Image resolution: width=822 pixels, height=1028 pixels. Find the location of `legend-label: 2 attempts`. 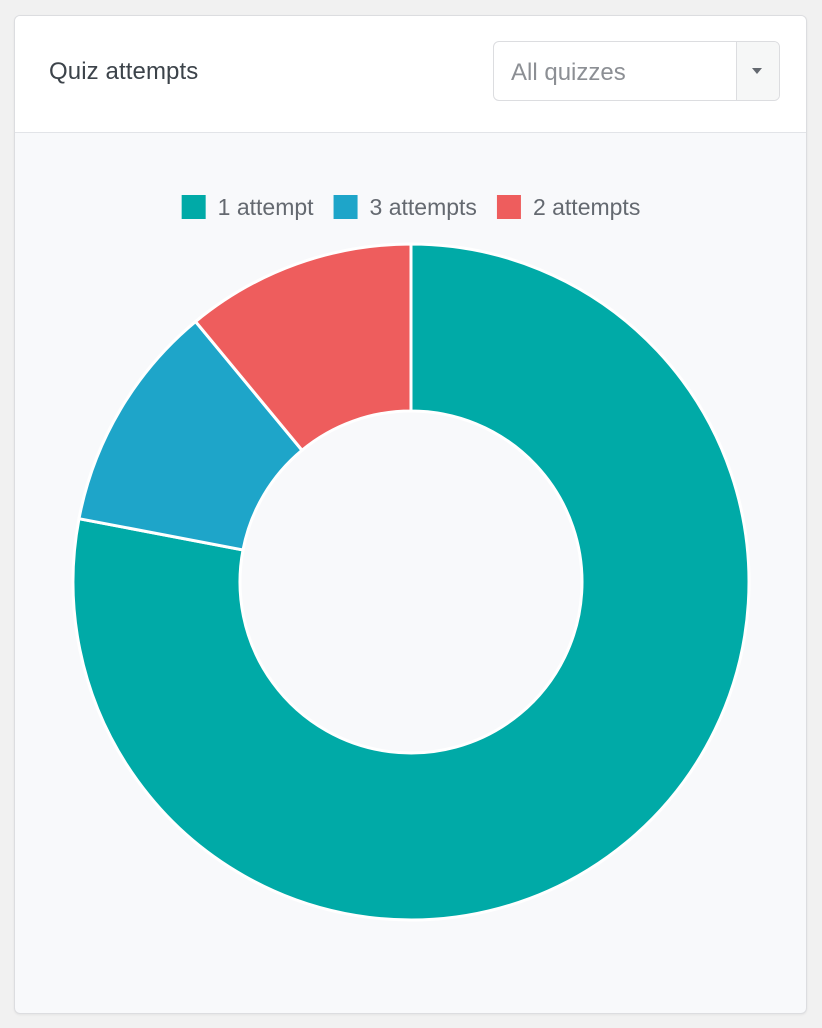

legend-label: 2 attempts is located at coordinates (586, 207).